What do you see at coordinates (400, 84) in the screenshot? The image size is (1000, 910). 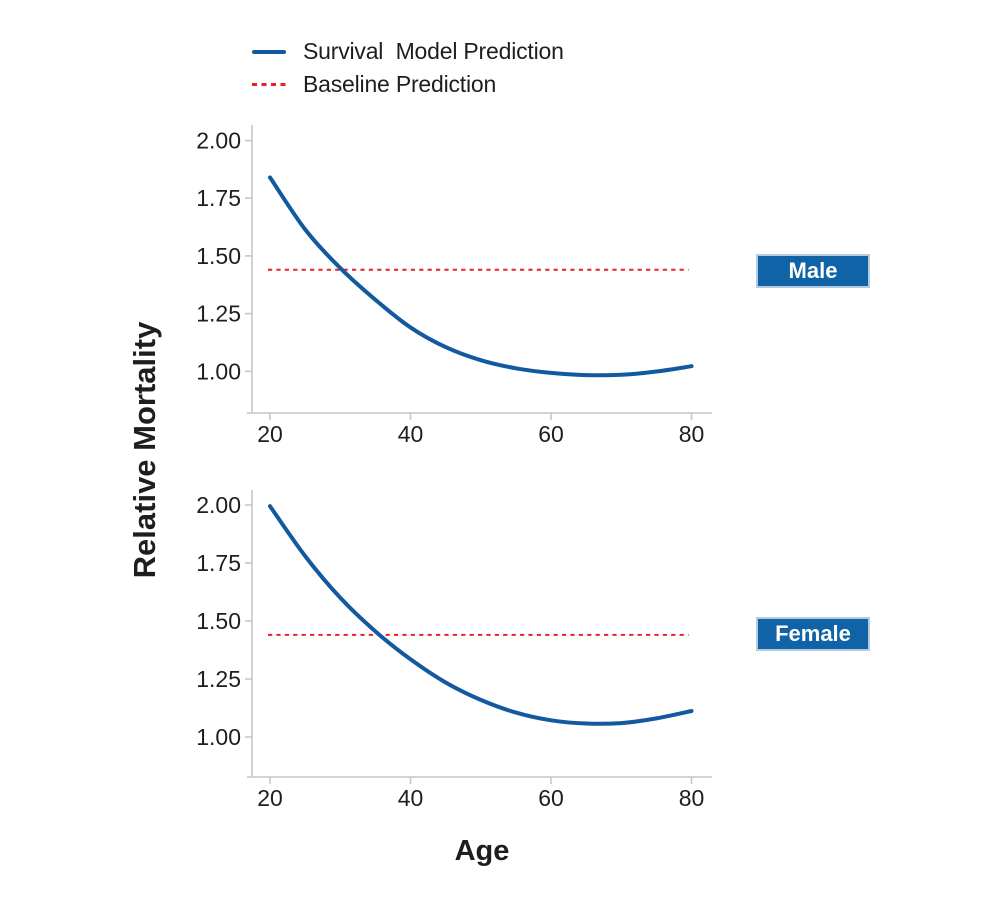 I see `legend-label-baseline: Baseline Prediction` at bounding box center [400, 84].